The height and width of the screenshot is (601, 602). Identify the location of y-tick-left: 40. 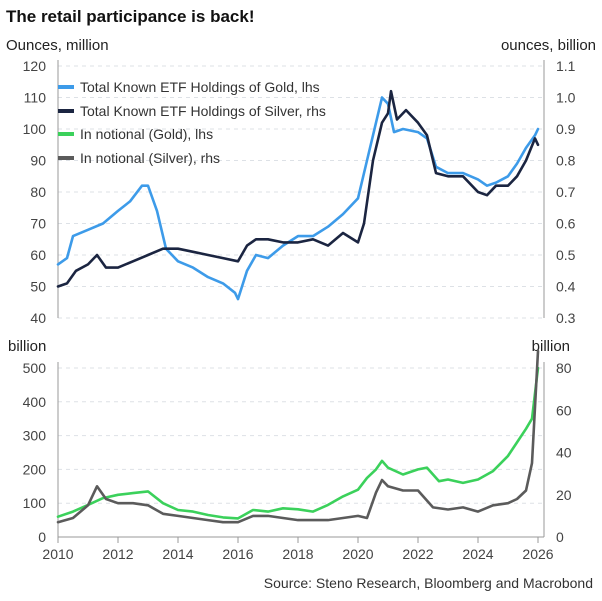
(38, 318).